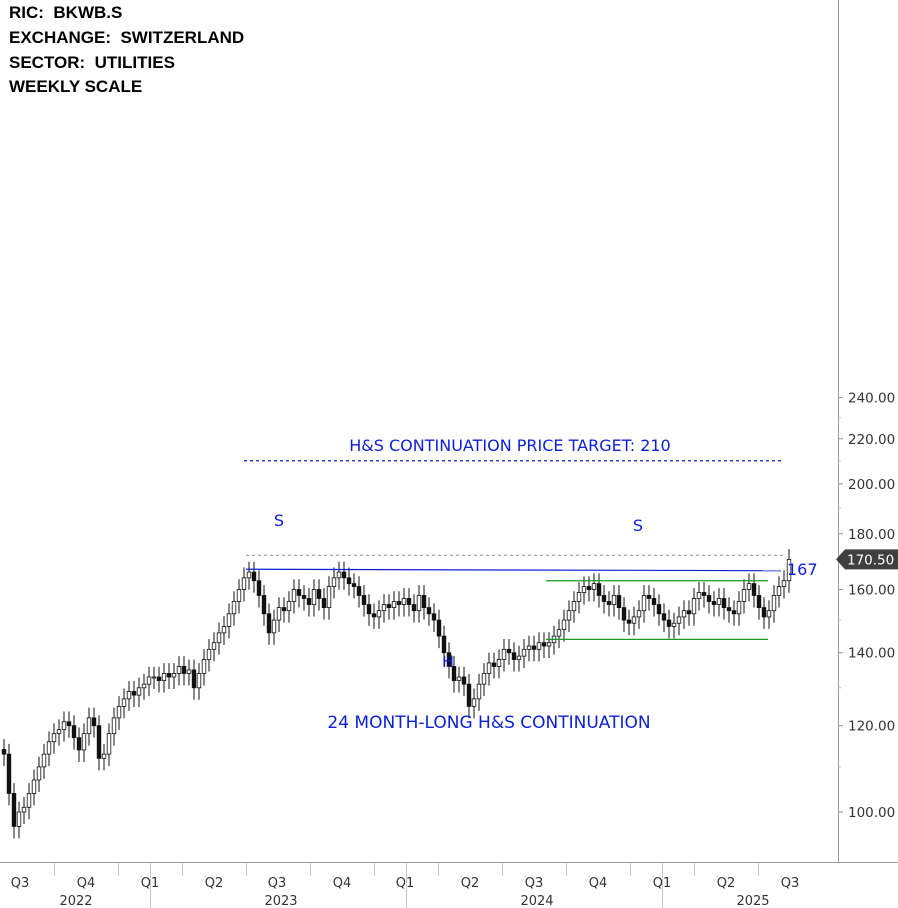 The image size is (898, 908). Describe the element at coordinates (86, 883) in the screenshot. I see `quarter-label: Q4` at that location.